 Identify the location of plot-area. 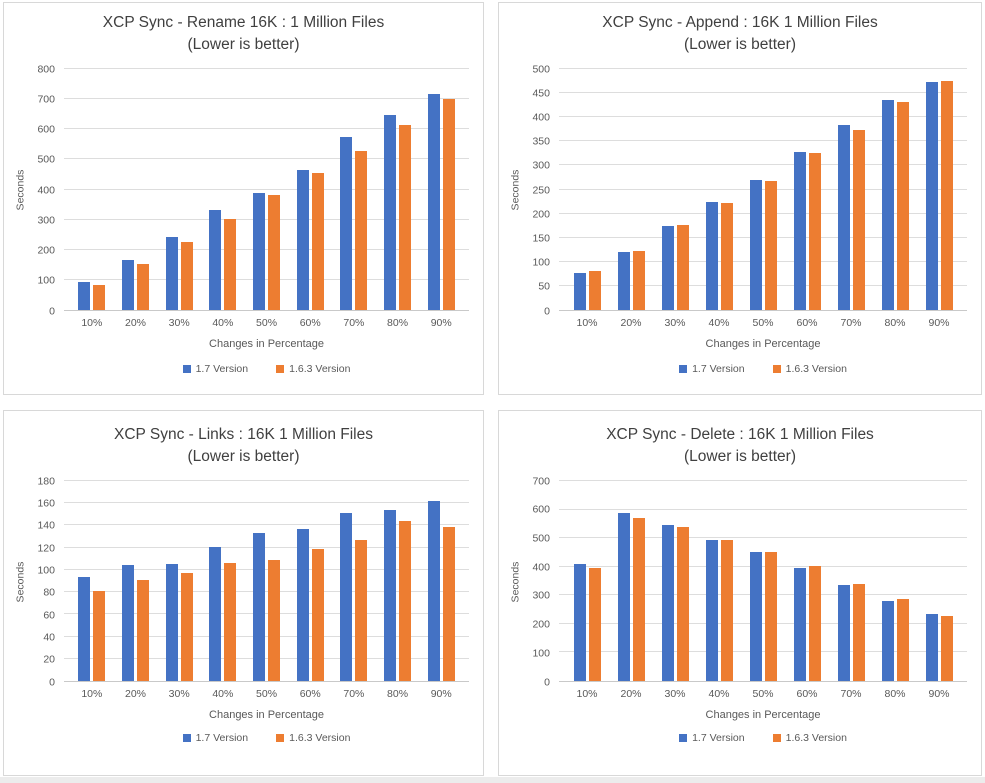
(266, 189).